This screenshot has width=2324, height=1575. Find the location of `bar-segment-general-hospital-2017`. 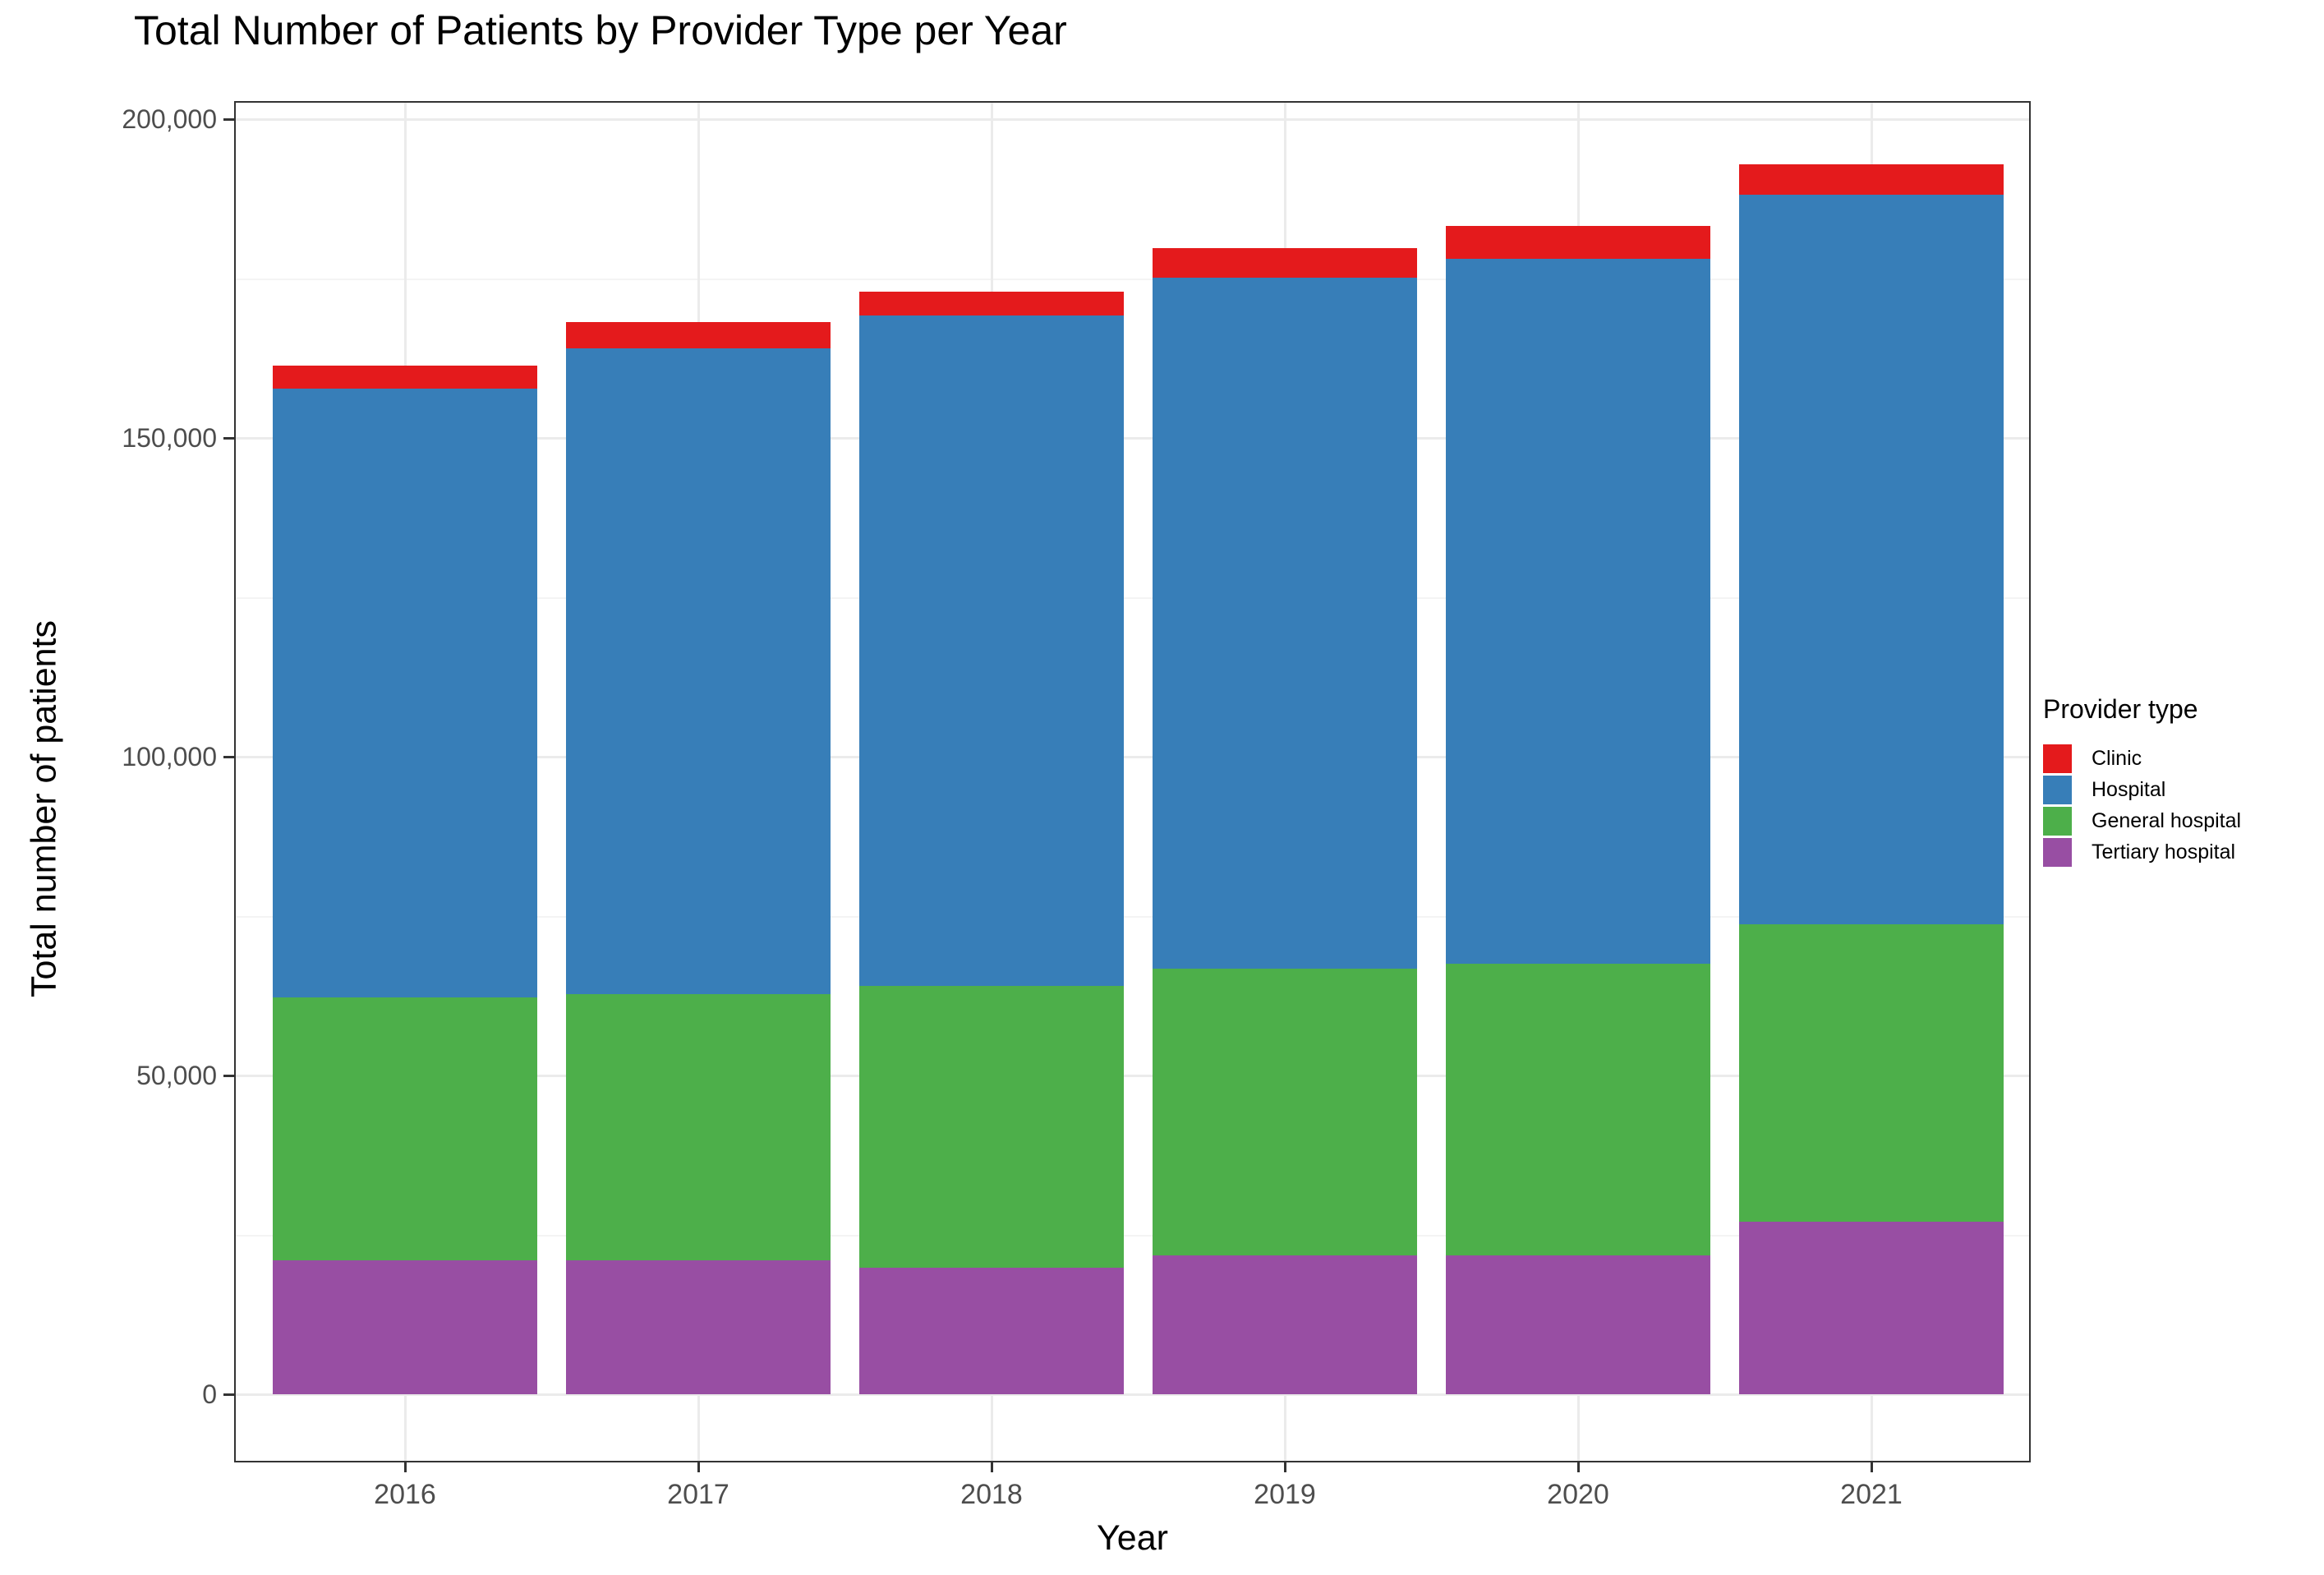

bar-segment-general-hospital-2017 is located at coordinates (698, 1127).